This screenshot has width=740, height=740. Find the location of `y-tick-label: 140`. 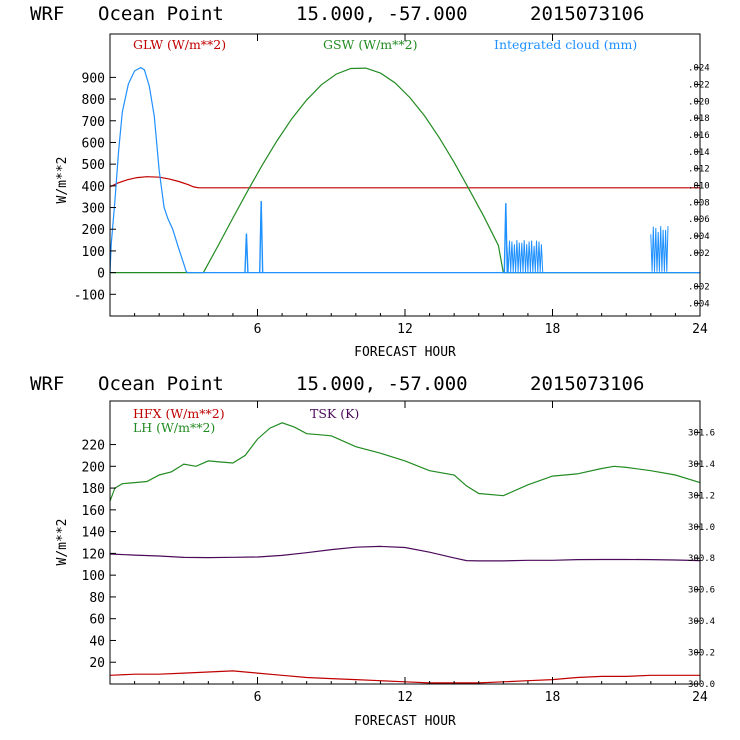

y-tick-label: 140 is located at coordinates (93, 533).